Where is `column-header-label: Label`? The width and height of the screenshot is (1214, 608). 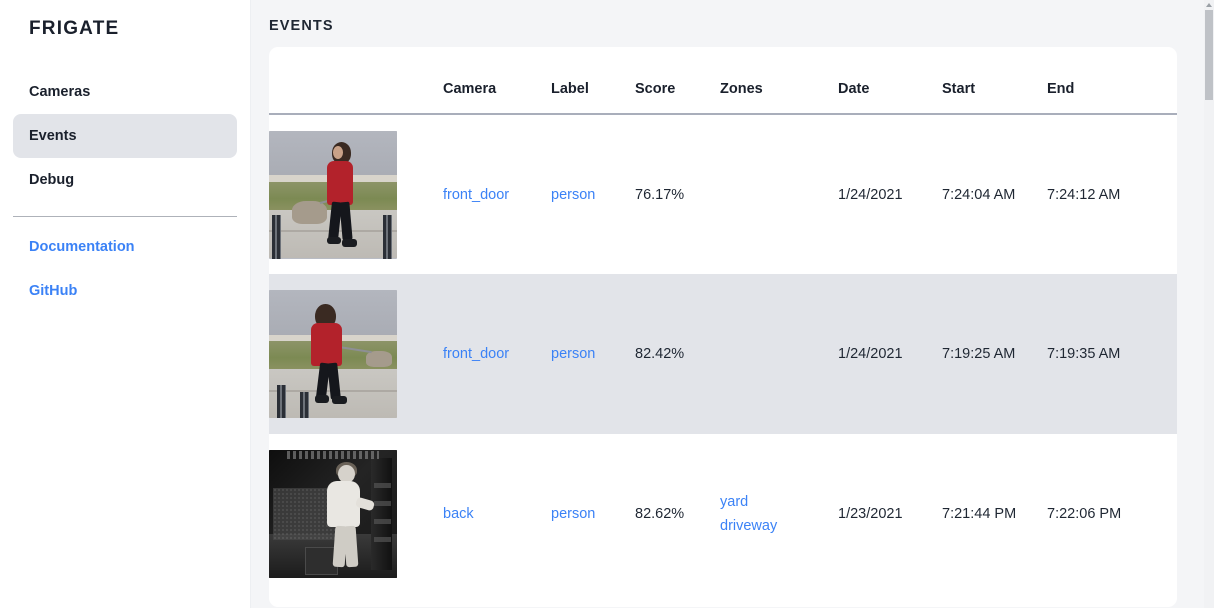
column-header-label: Label is located at coordinates (593, 81).